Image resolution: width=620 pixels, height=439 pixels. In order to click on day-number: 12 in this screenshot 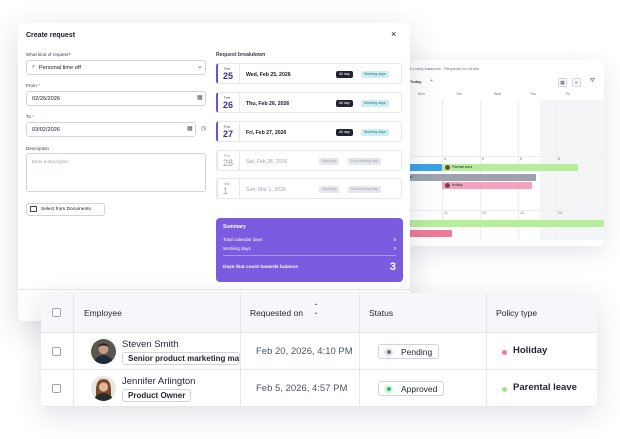, I will do `click(484, 213)`.